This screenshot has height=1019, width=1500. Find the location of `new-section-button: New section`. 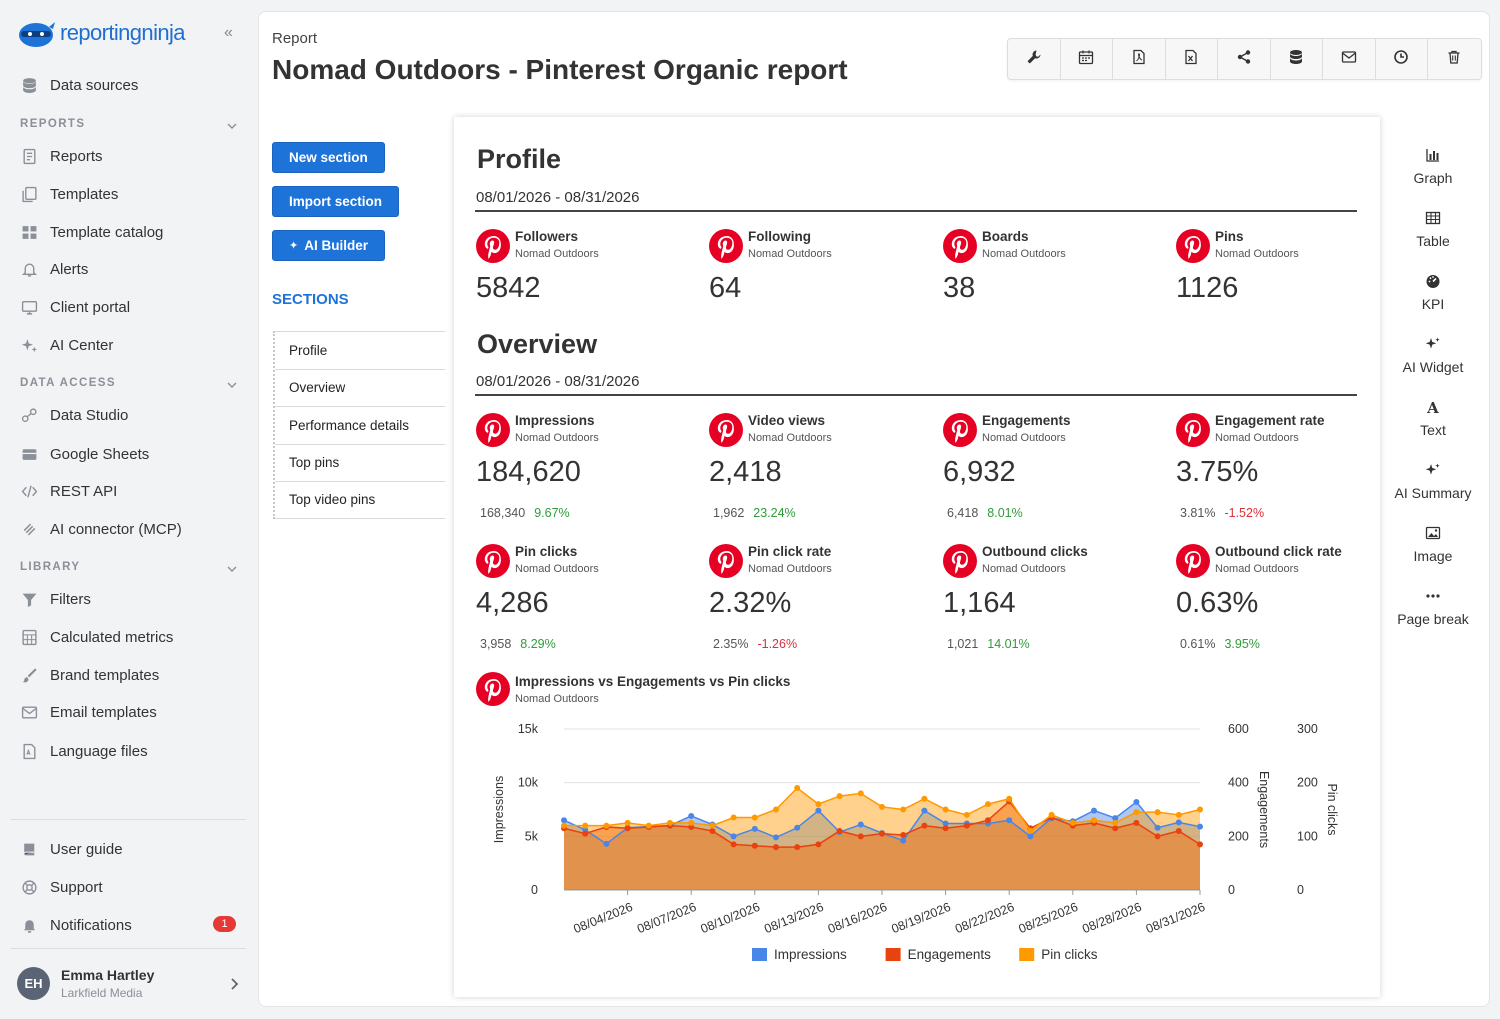

new-section-button: New section is located at coordinates (328, 157).